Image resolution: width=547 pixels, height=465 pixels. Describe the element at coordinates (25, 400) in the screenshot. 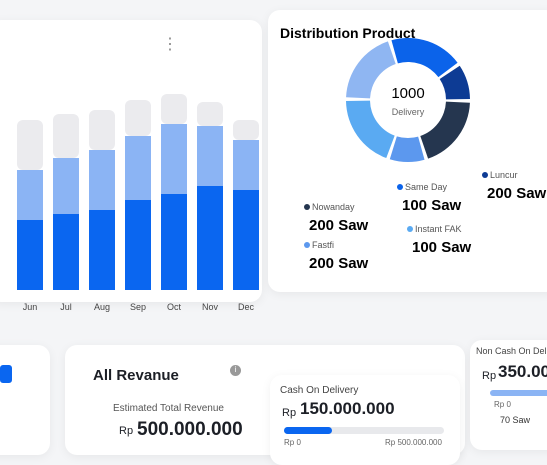

I see `side-card` at that location.